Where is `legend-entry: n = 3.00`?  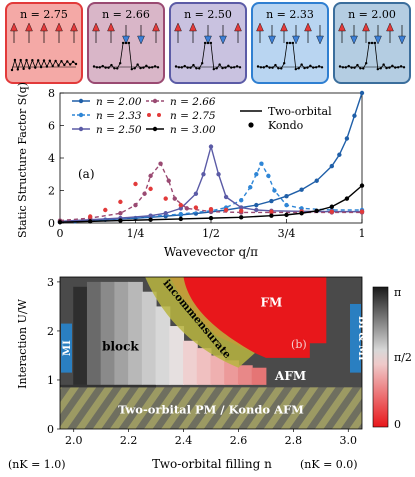
legend-entry: n = 3.00 is located at coordinates (181, 130).